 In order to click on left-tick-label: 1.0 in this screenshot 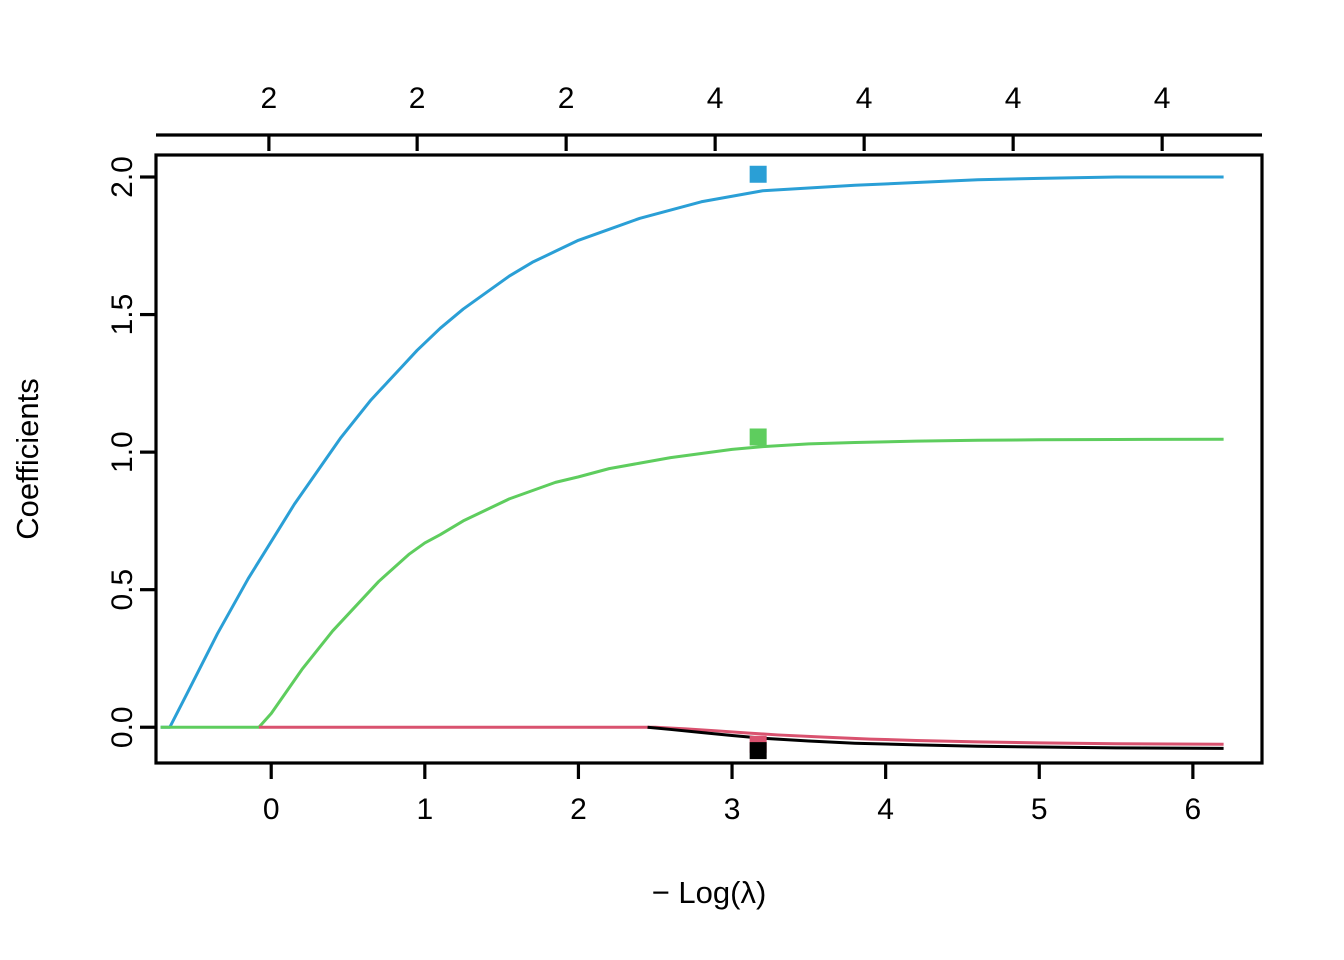, I will do `click(122, 452)`.